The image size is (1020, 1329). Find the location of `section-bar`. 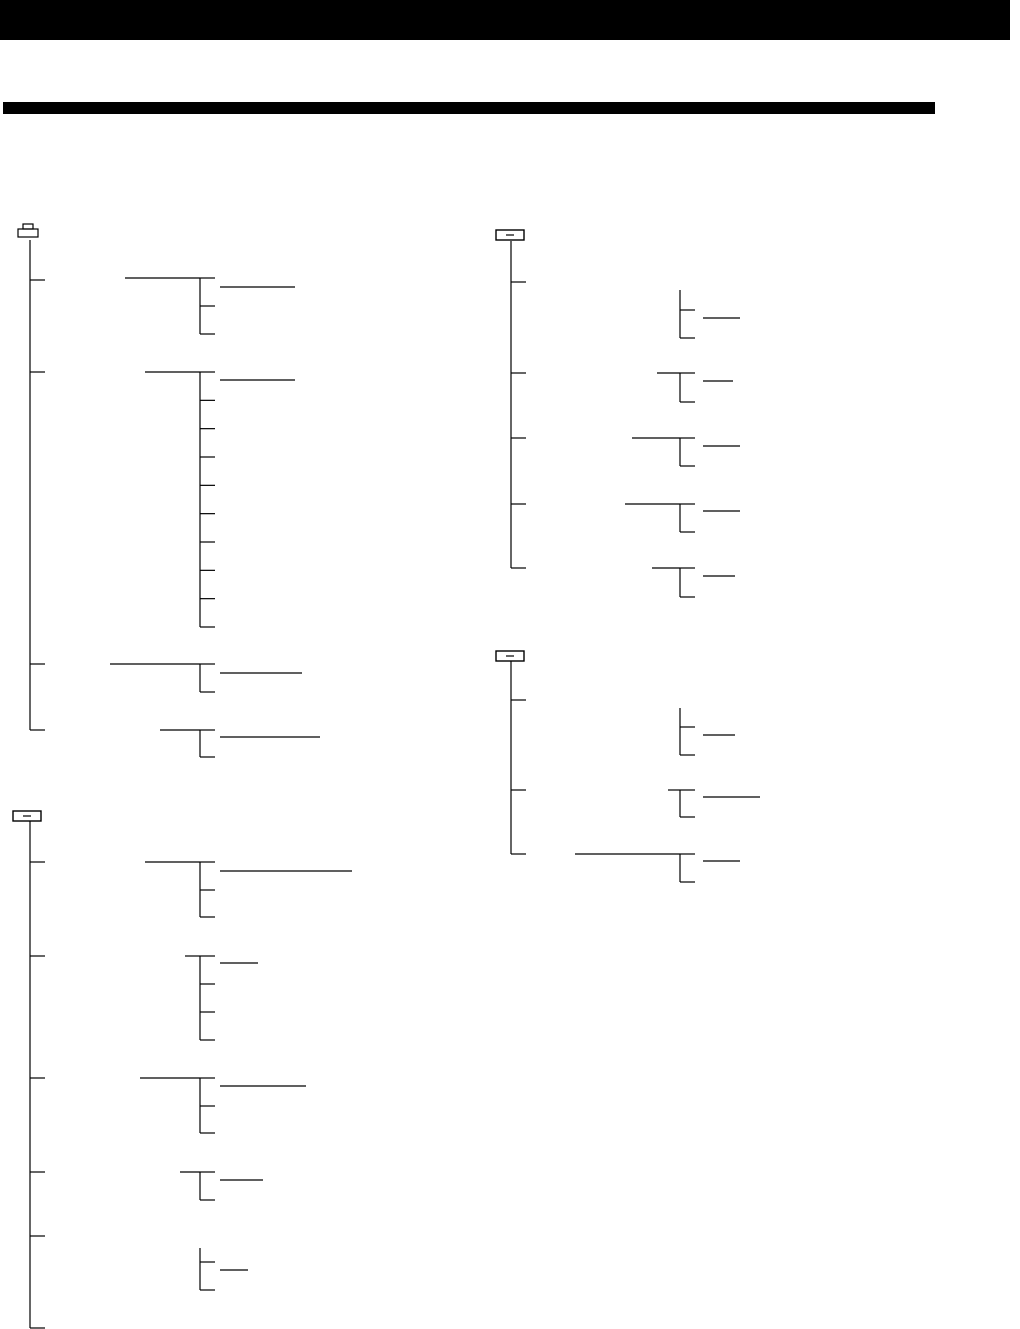

section-bar is located at coordinates (469, 108).